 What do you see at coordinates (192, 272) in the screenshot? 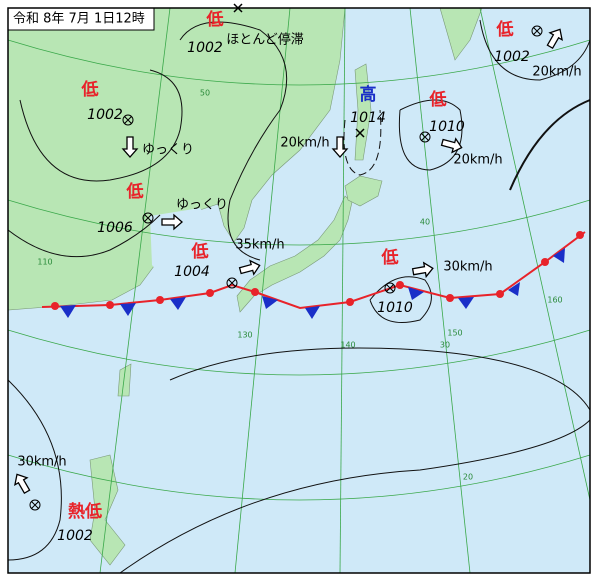
I see `pressure: 1004` at bounding box center [192, 272].